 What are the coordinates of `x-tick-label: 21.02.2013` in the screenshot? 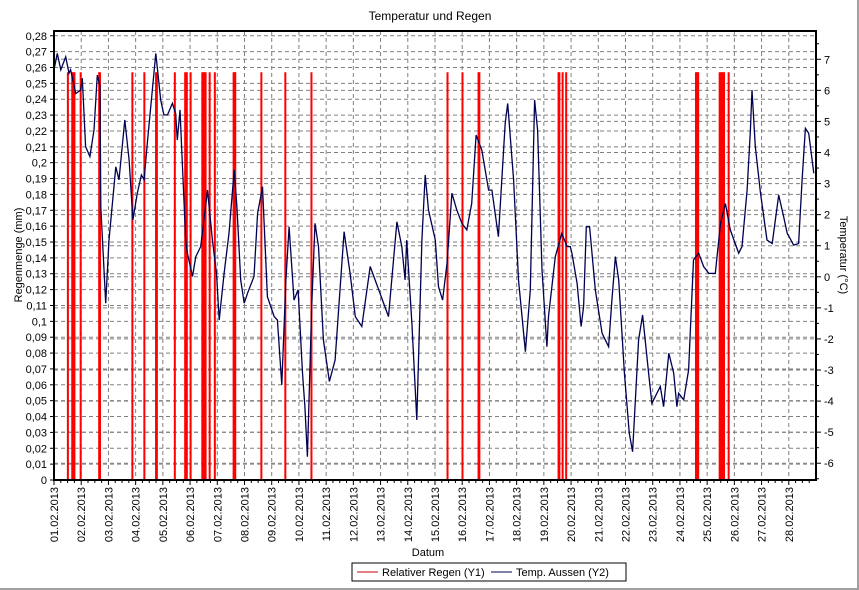 It's located at (599, 514).